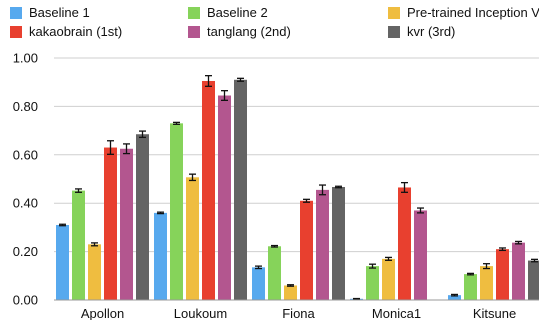 The image size is (539, 320). What do you see at coordinates (25, 58) in the screenshot?
I see `y-tick-label: 1.00` at bounding box center [25, 58].